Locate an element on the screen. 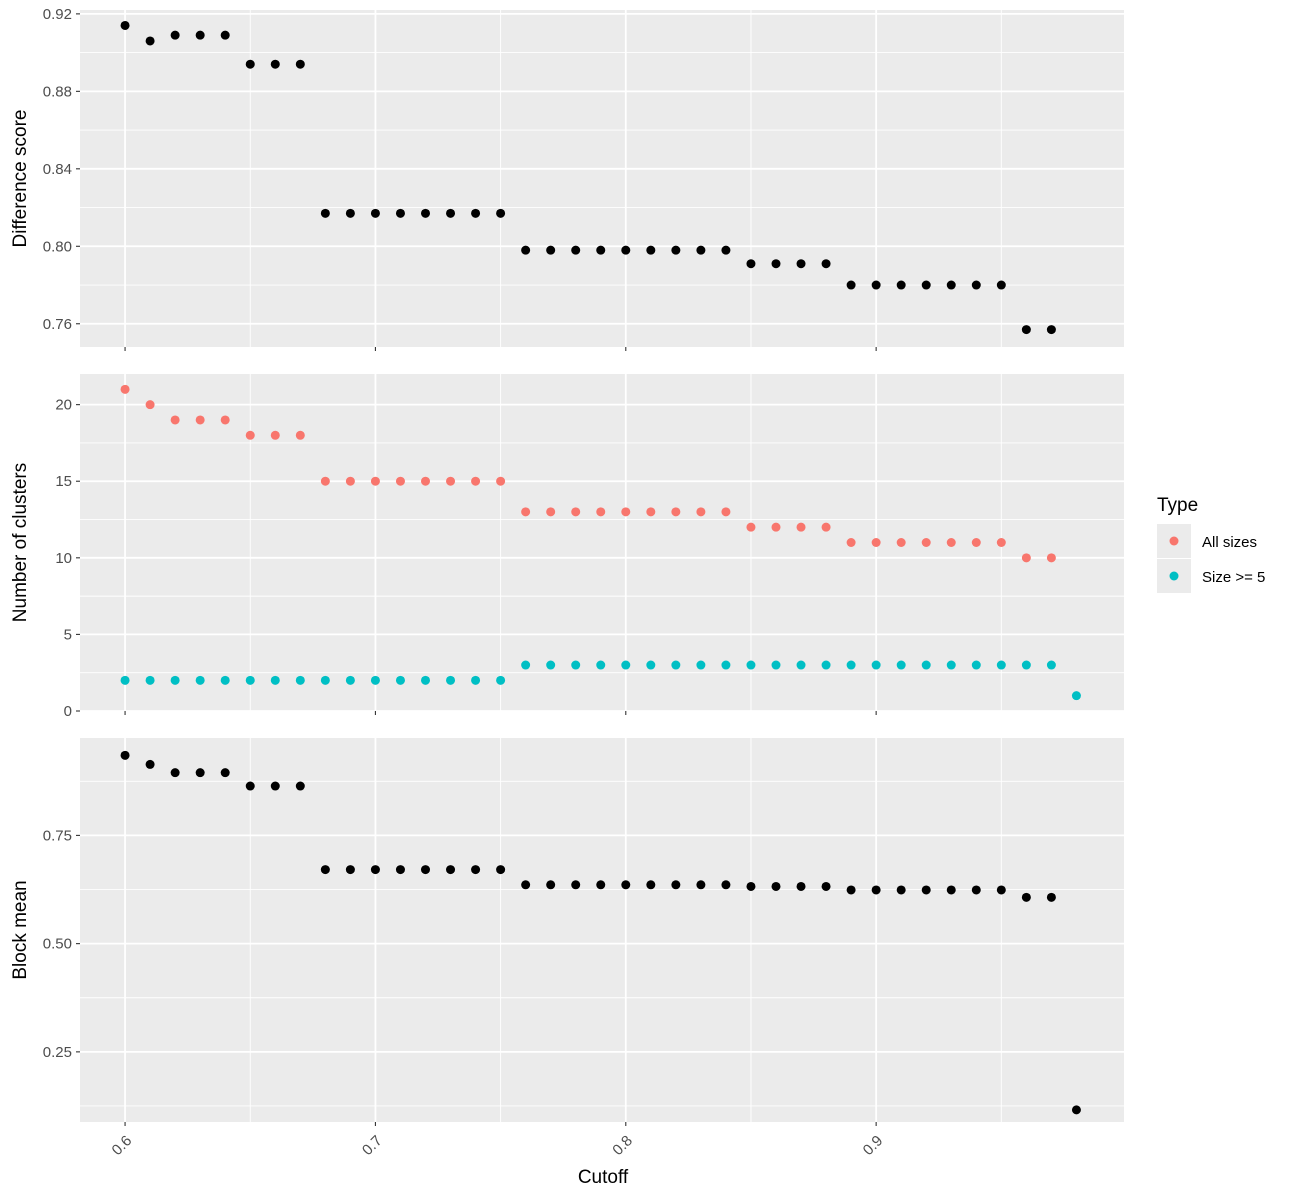  y-tick-label: 15 is located at coordinates (63, 481).